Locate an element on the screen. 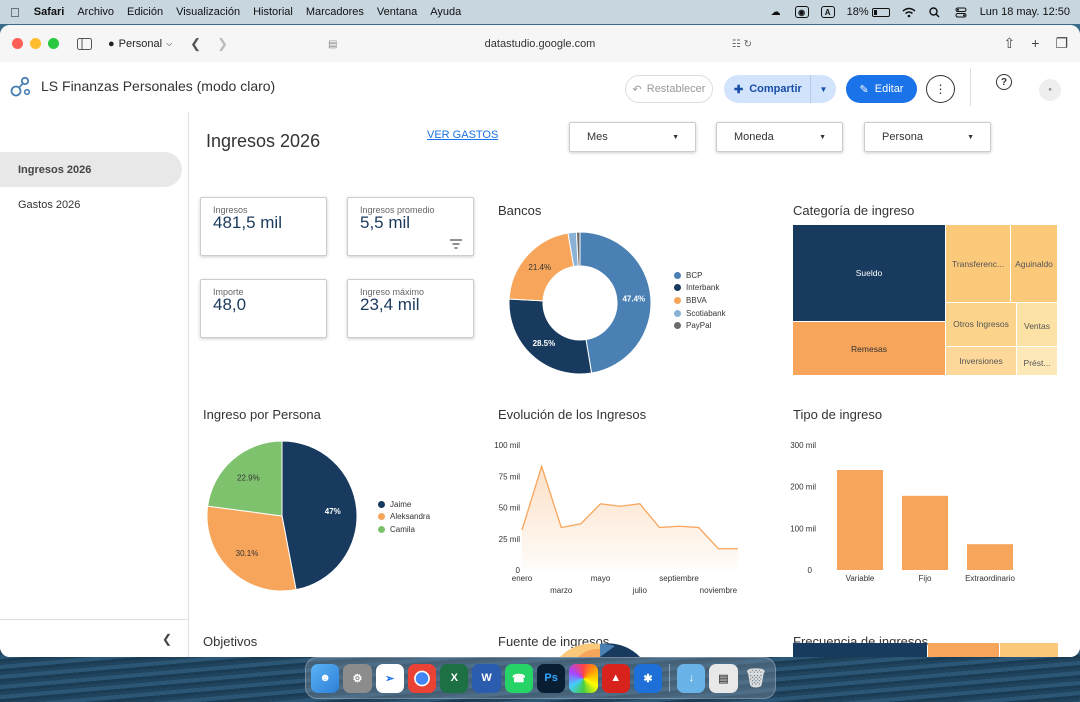  excel-icon: X is located at coordinates (454, 678).